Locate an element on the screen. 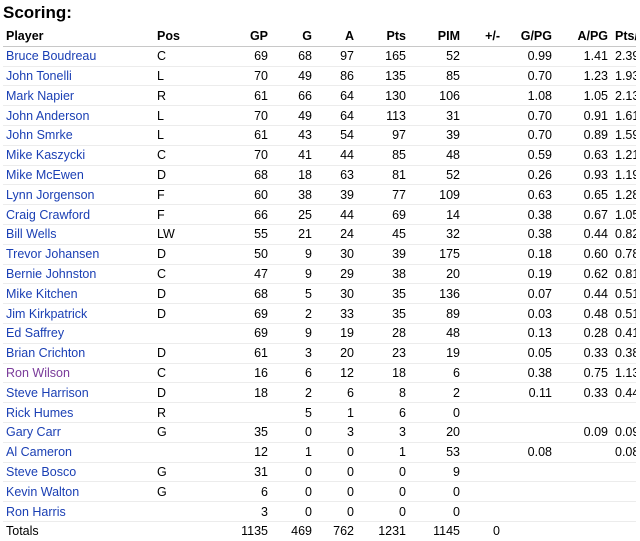  games-played-cell: 47 is located at coordinates (239, 274).